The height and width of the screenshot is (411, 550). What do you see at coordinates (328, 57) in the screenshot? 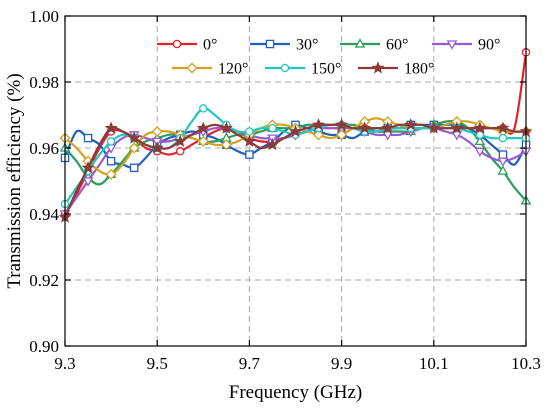
I see `legend: 0° 30° 60° 90° 120° 150° 180°` at bounding box center [328, 57].